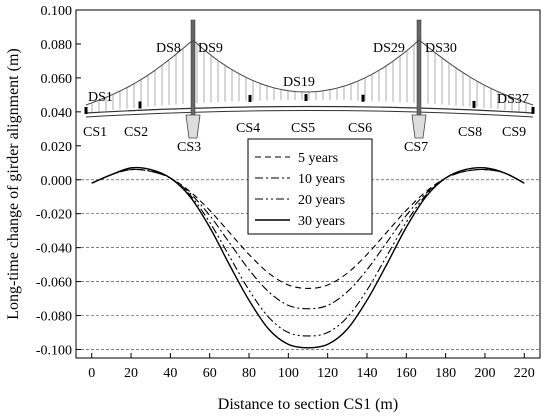  I want to click on bridge-deck, so click(309, 109).